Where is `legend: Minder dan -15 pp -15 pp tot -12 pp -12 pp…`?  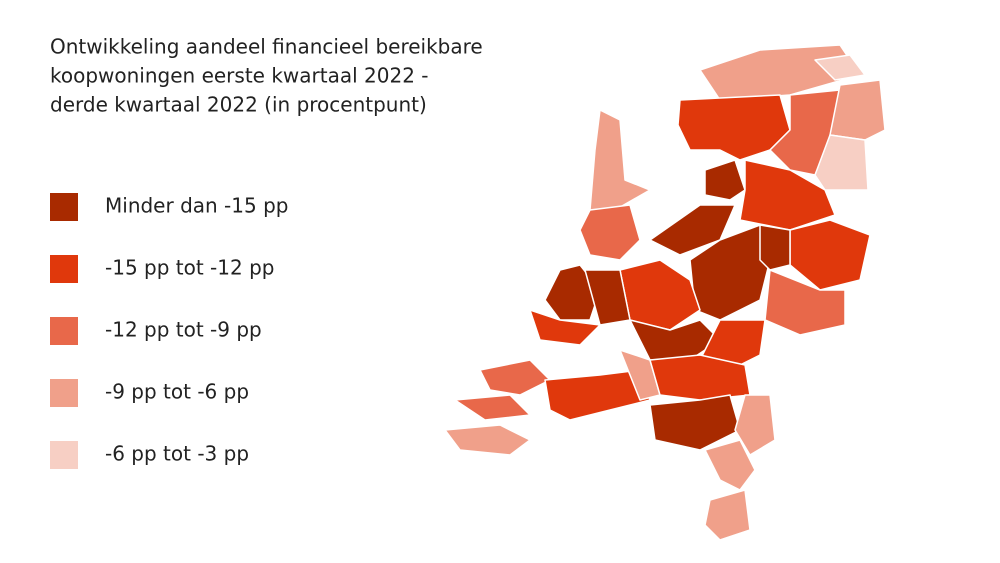 legend: Minder dan -15 pp -15 pp tot -12 pp -12 pp… is located at coordinates (169, 331).